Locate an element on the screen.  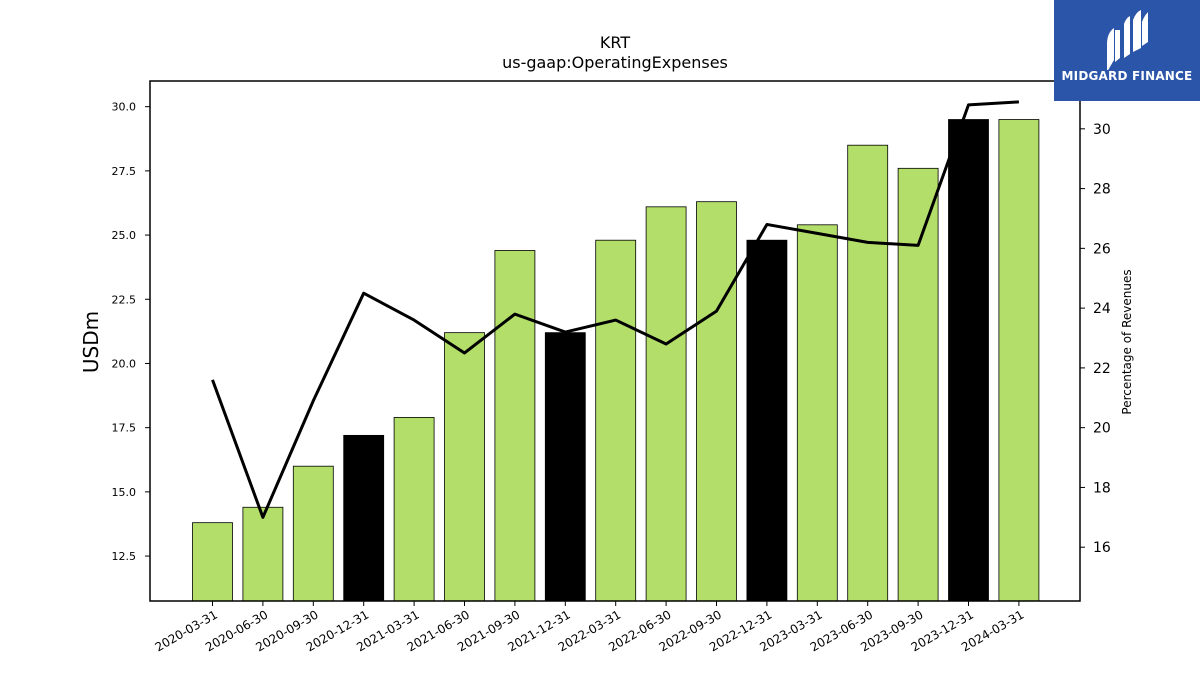
y2-tick-label: 22 is located at coordinates (1102, 369).